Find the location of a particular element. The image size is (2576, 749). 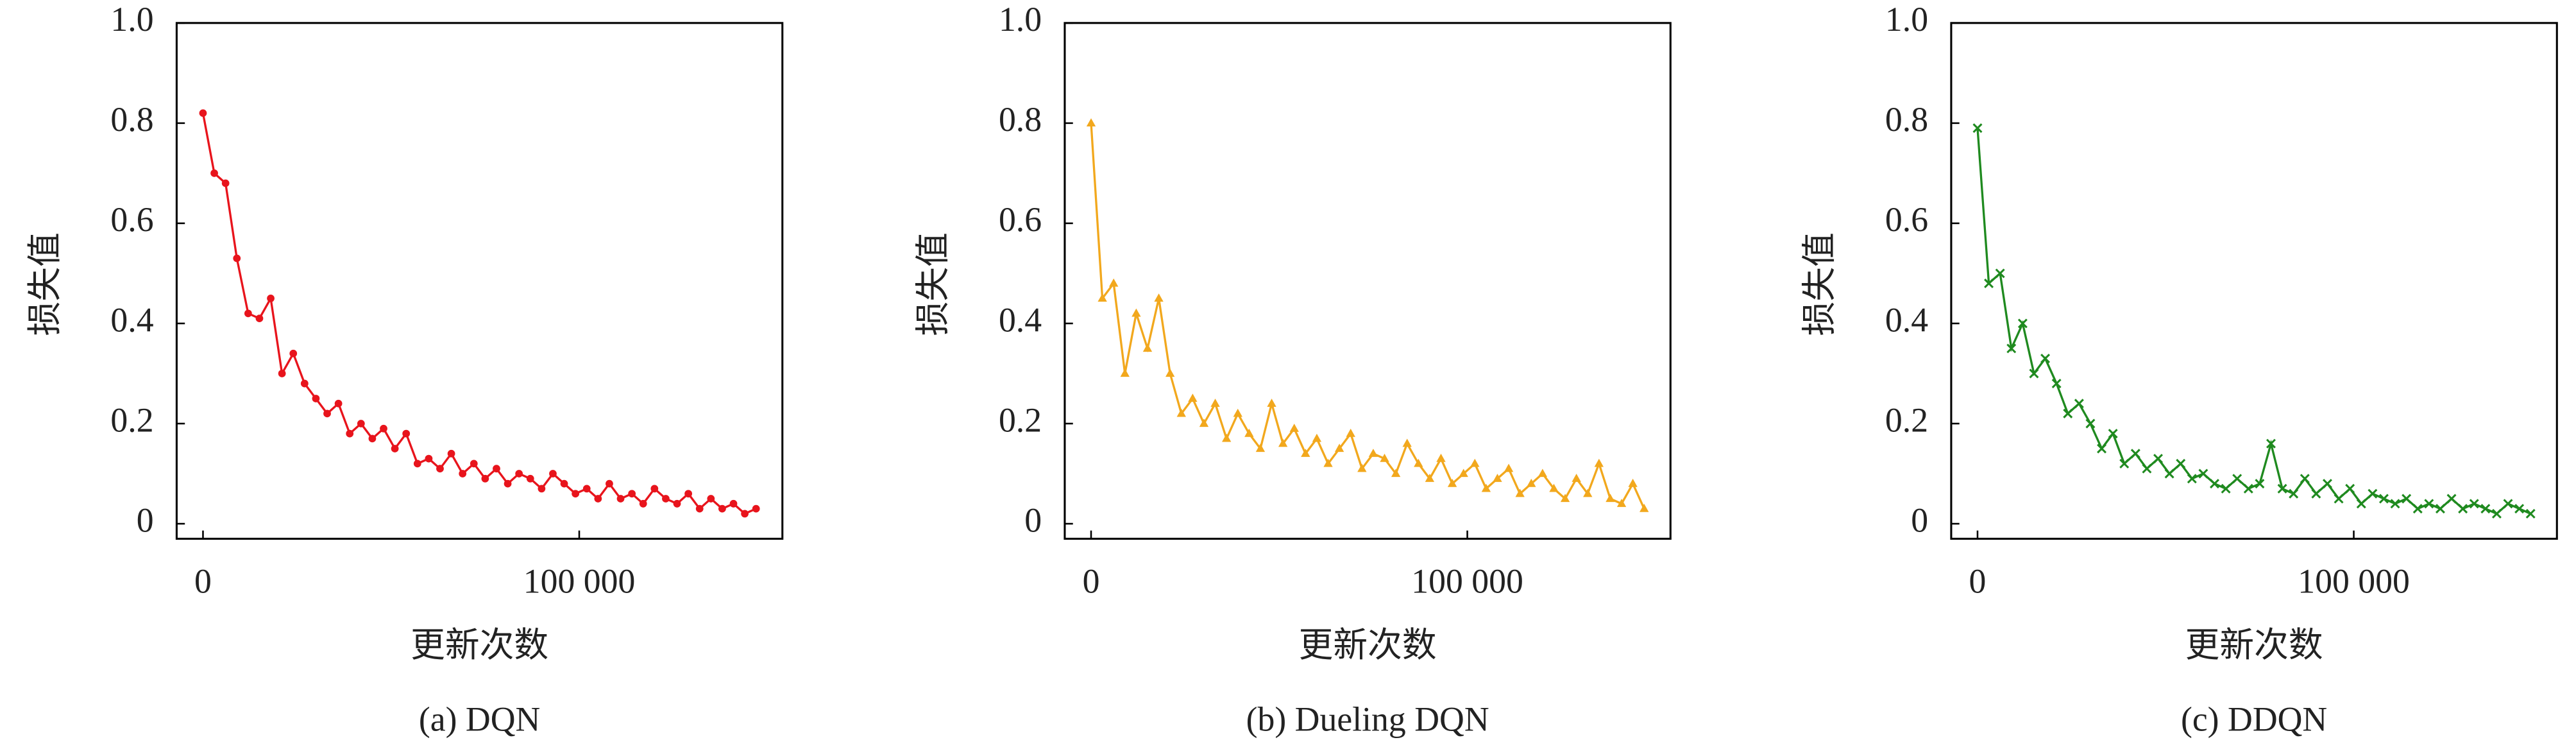

caption: (c) DDQN is located at coordinates (2254, 719).